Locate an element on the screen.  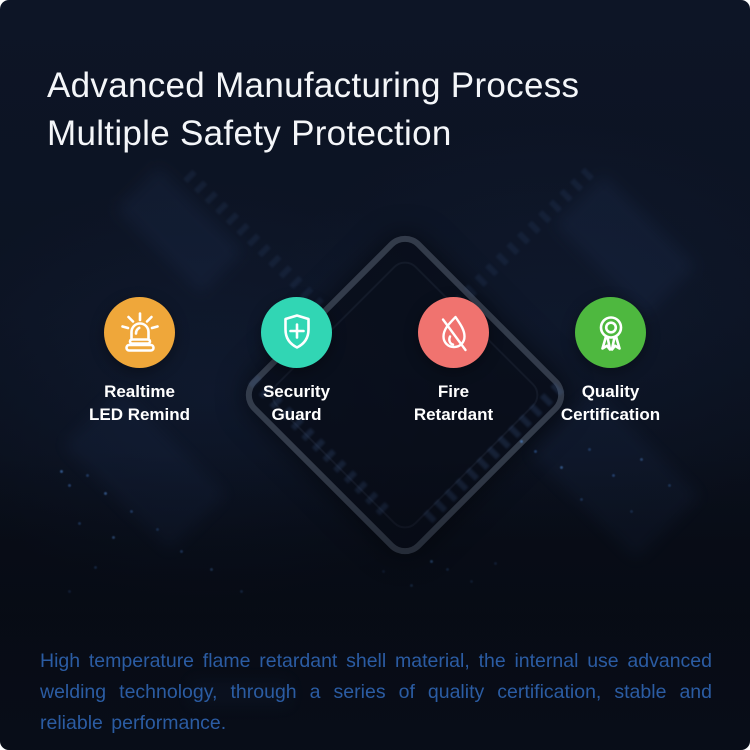
feature-label-line2: Guard is located at coordinates (296, 414).